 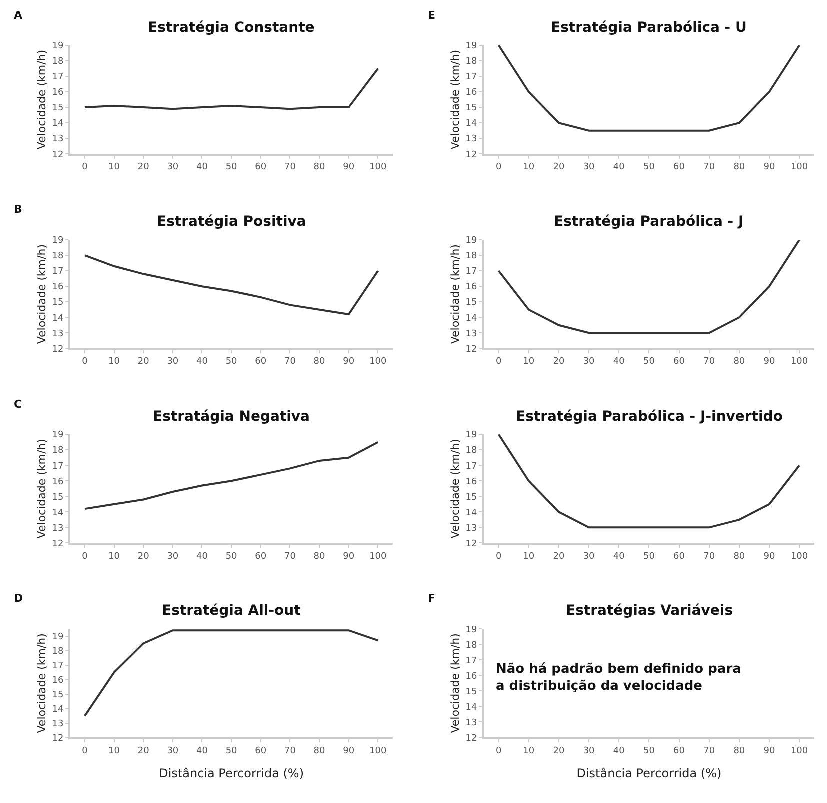 I want to click on chart-title: Estratégia Constante, so click(x=231, y=28).